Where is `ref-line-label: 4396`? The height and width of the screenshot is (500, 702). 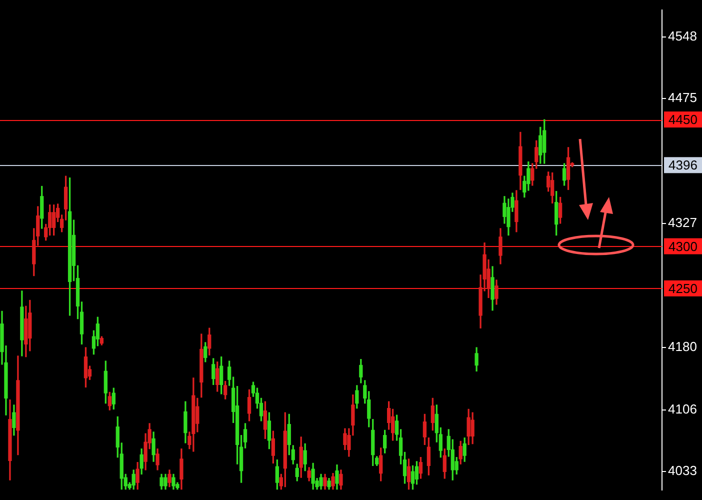
ref-line-label: 4396 is located at coordinates (683, 165).